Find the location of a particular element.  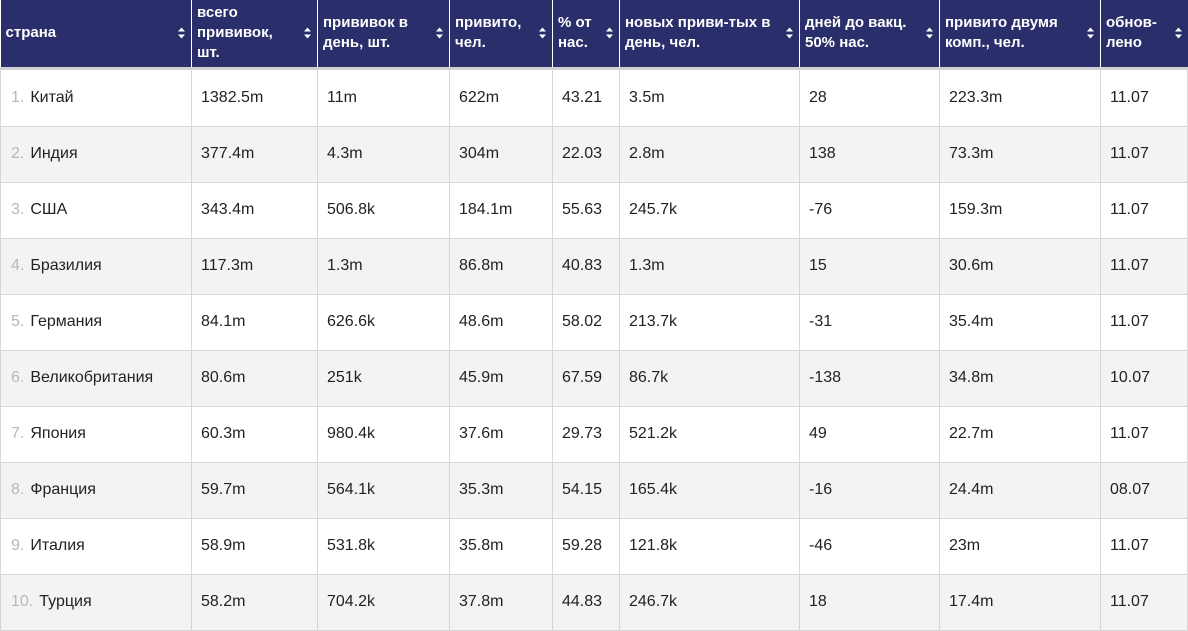

days-to-50-cell: 15 is located at coordinates (869, 266).